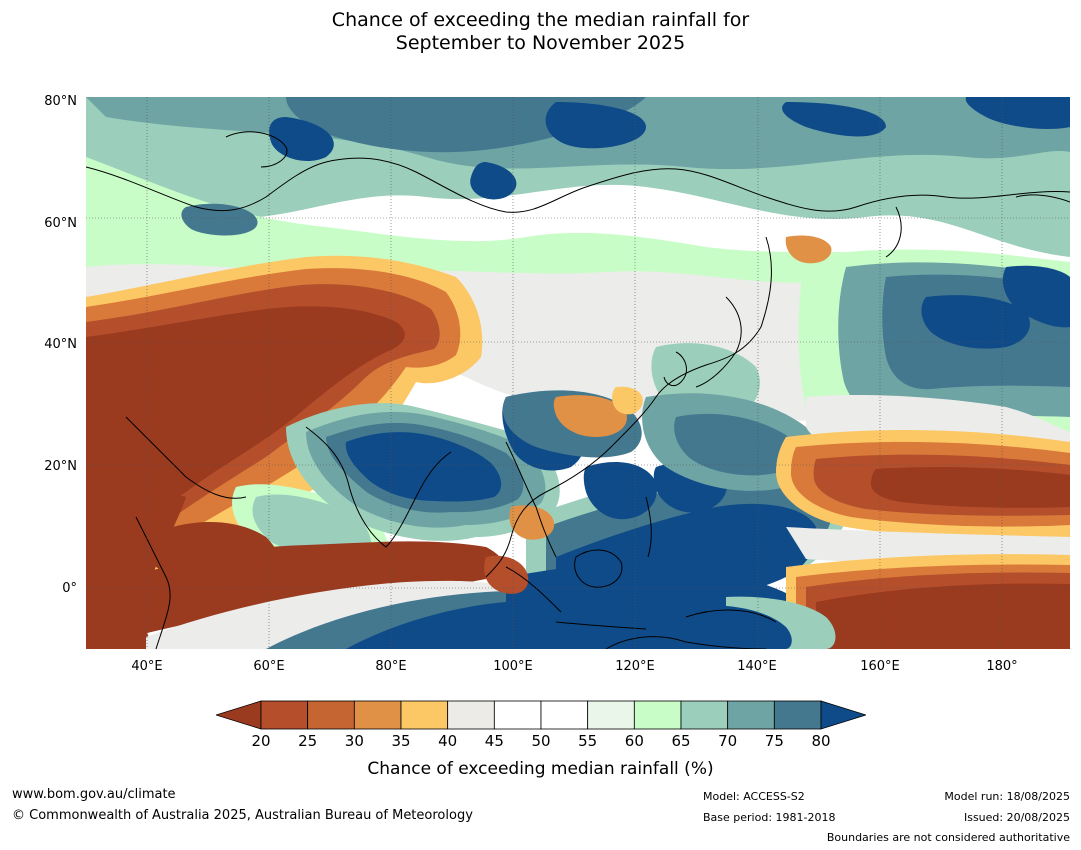 The height and width of the screenshot is (850, 1081). What do you see at coordinates (153, 582) in the screenshot?
I see `coastline-africa-east` at bounding box center [153, 582].